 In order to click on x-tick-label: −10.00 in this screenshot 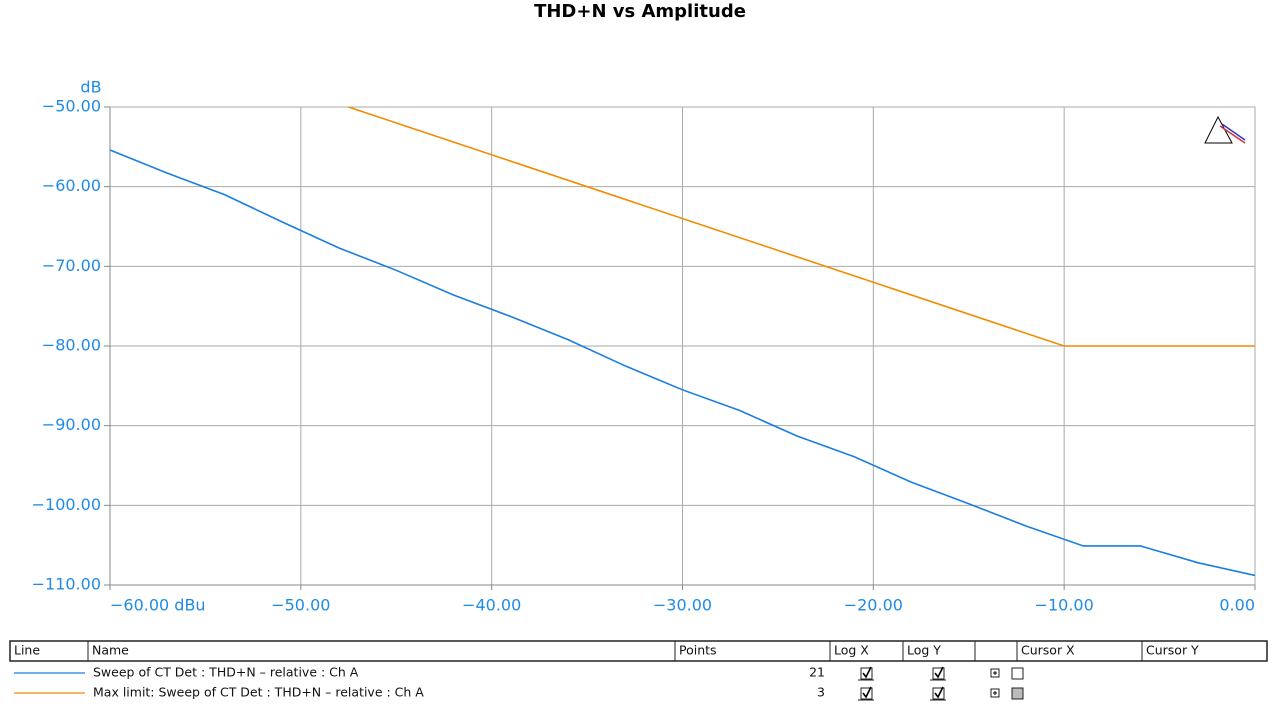, I will do `click(1064, 605)`.